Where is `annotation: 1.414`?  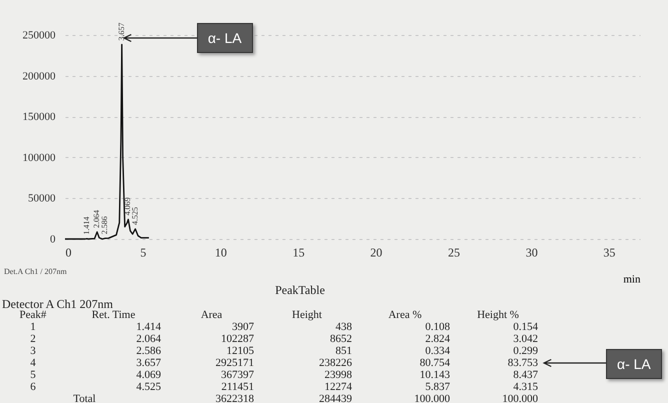
annotation: 1.414 is located at coordinates (86, 225).